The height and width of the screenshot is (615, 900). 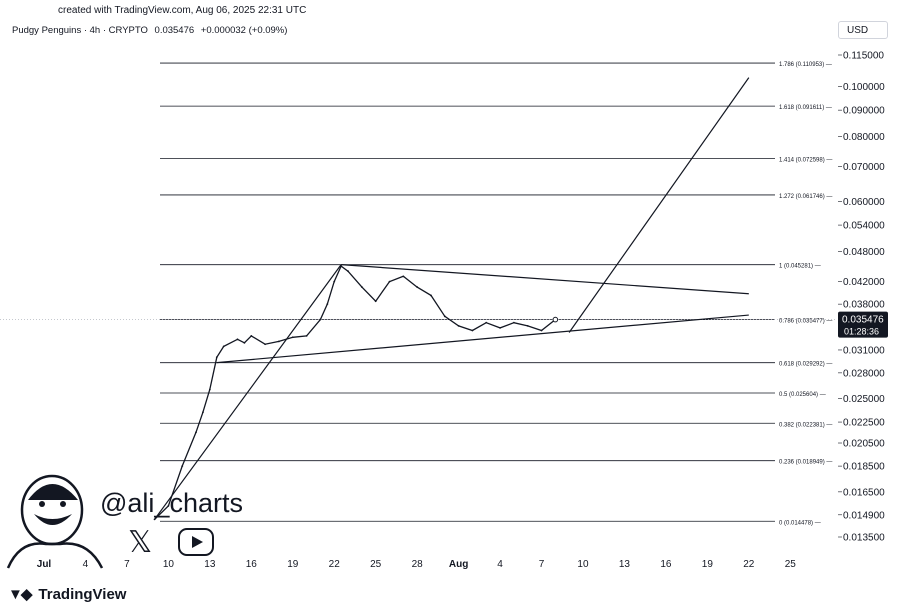 I want to click on y-tick-label: 0.014900, so click(x=864, y=515).